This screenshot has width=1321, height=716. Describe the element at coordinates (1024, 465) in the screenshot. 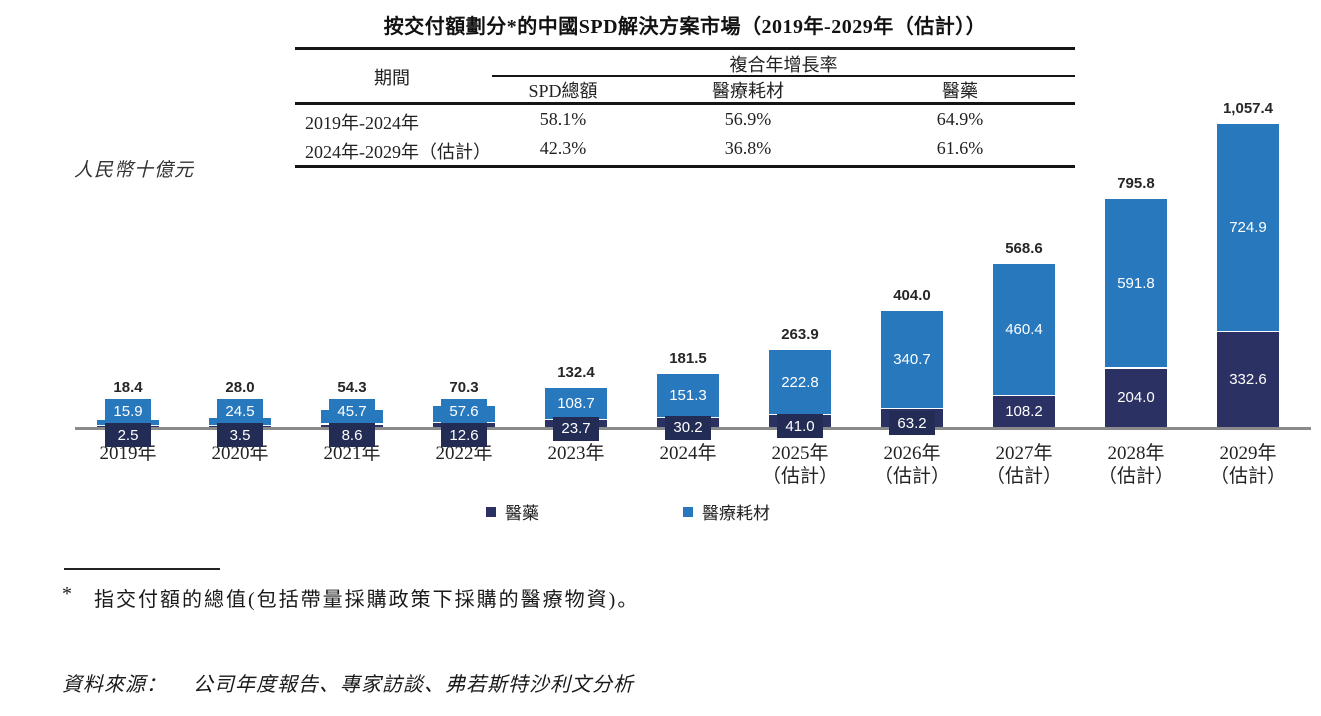

I see `x-axis-label: 2027年 （估計）` at that location.